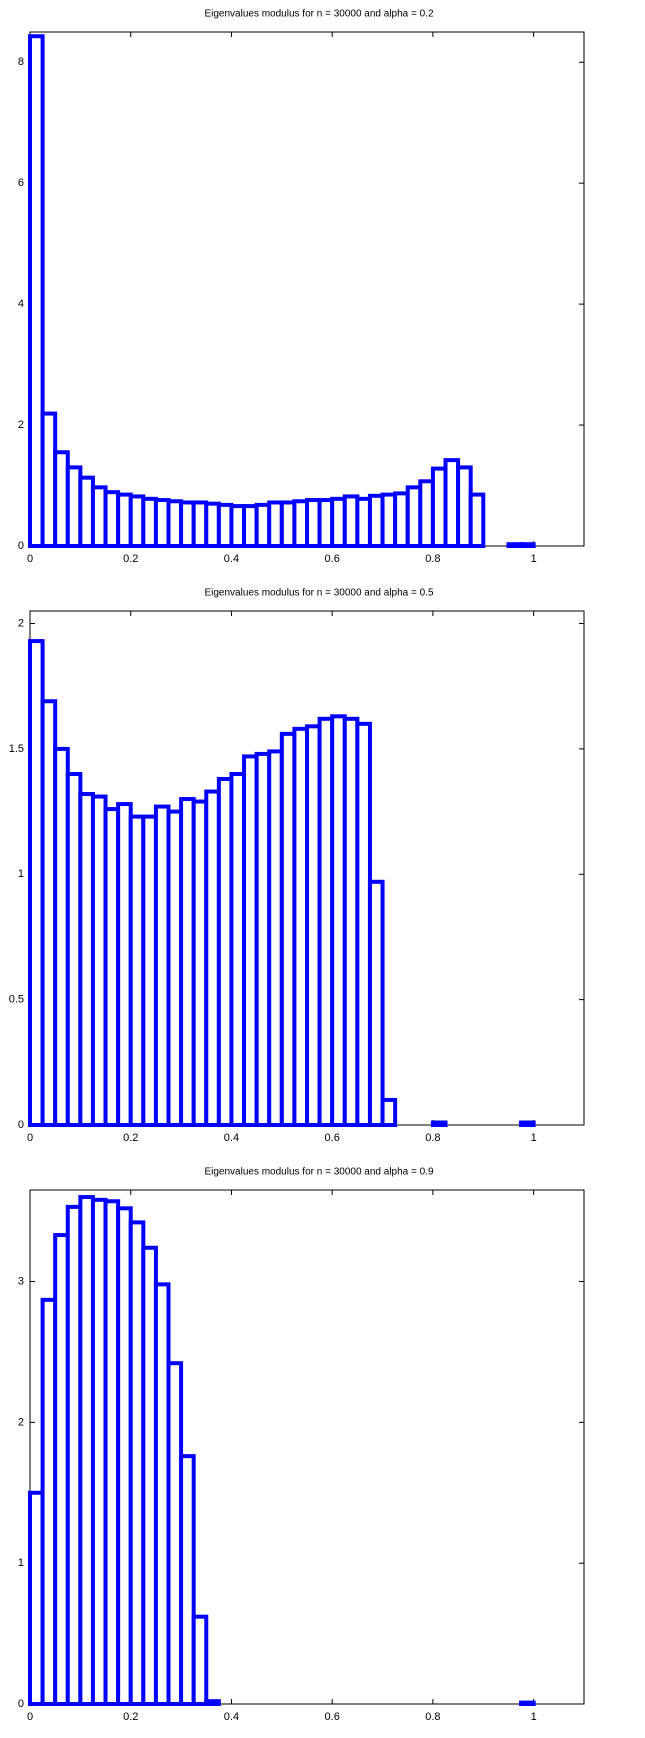  I want to click on y-tick-label: 0.5, so click(16, 1000).